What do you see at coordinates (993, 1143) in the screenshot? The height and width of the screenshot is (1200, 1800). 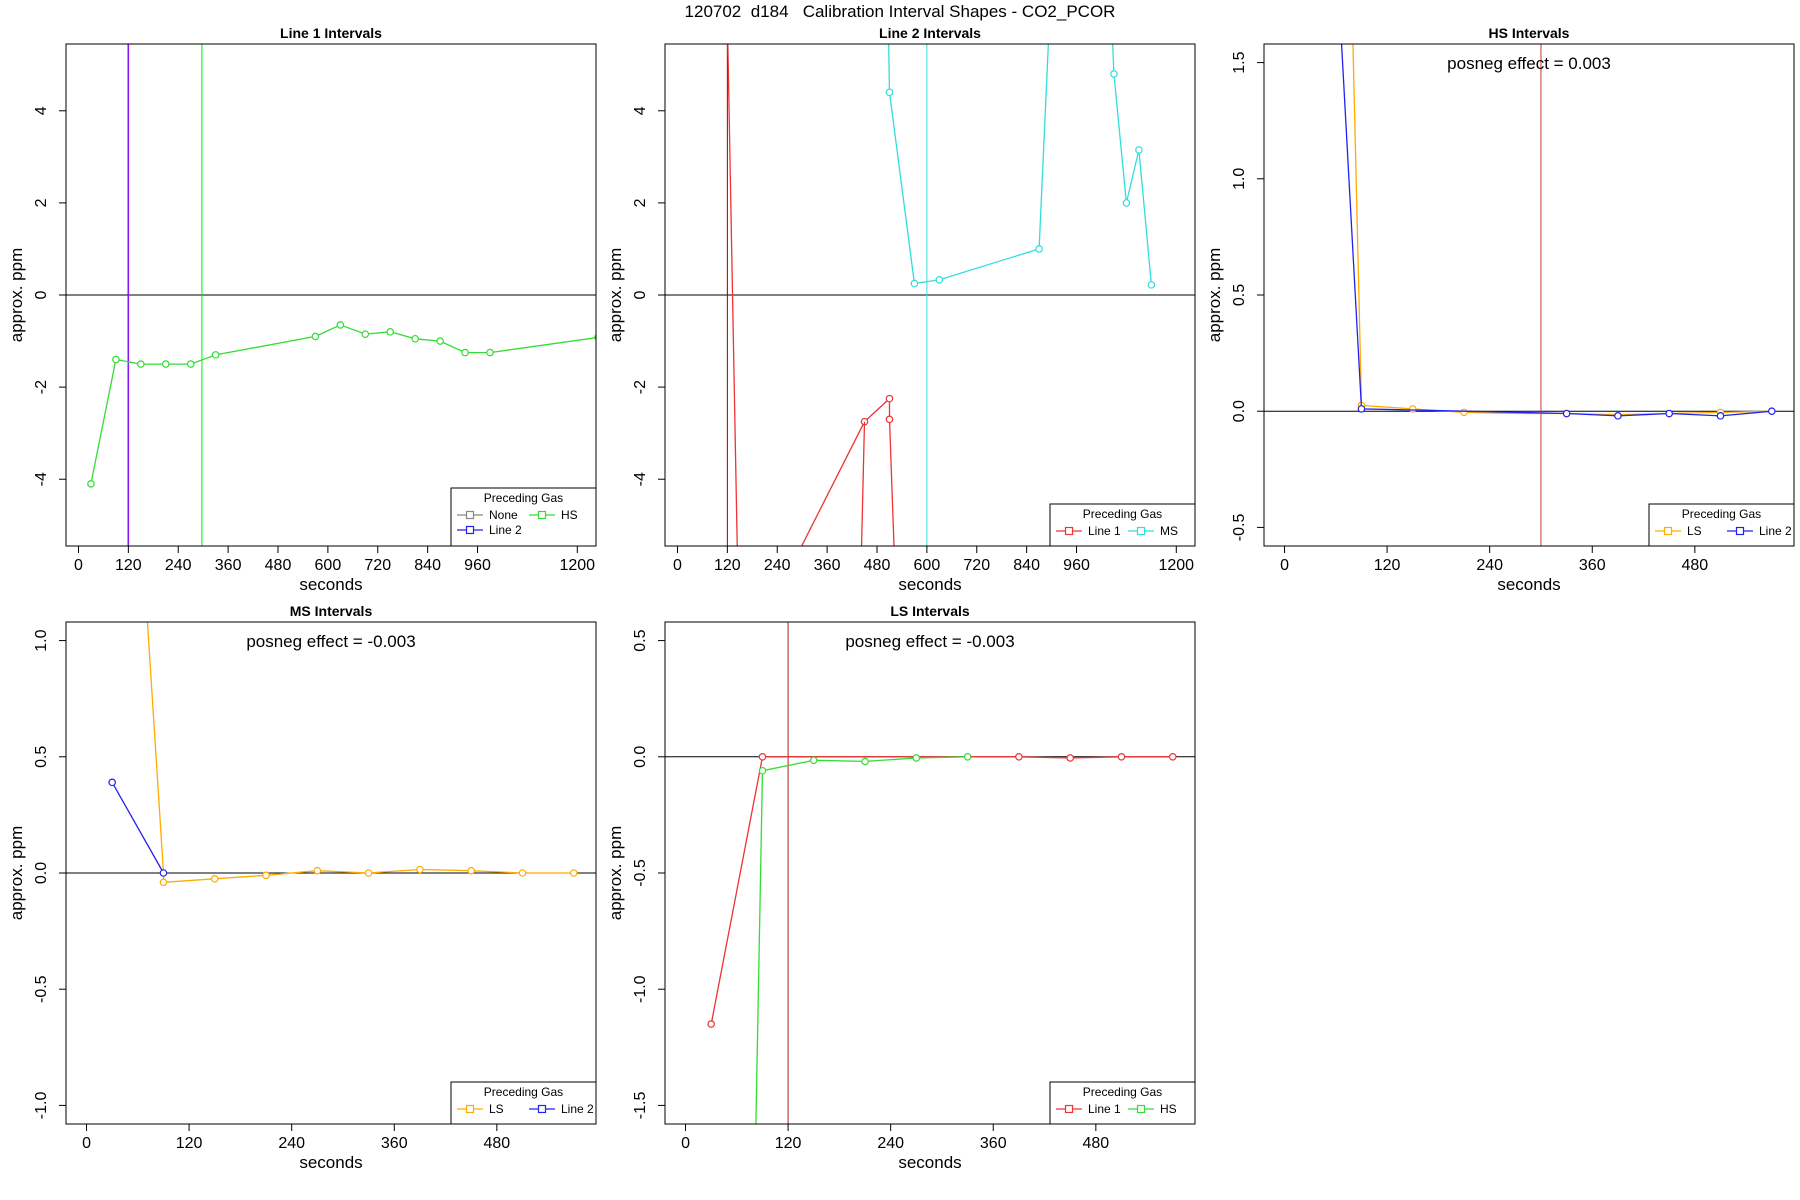 I see `x-tick-label: 360` at bounding box center [993, 1143].